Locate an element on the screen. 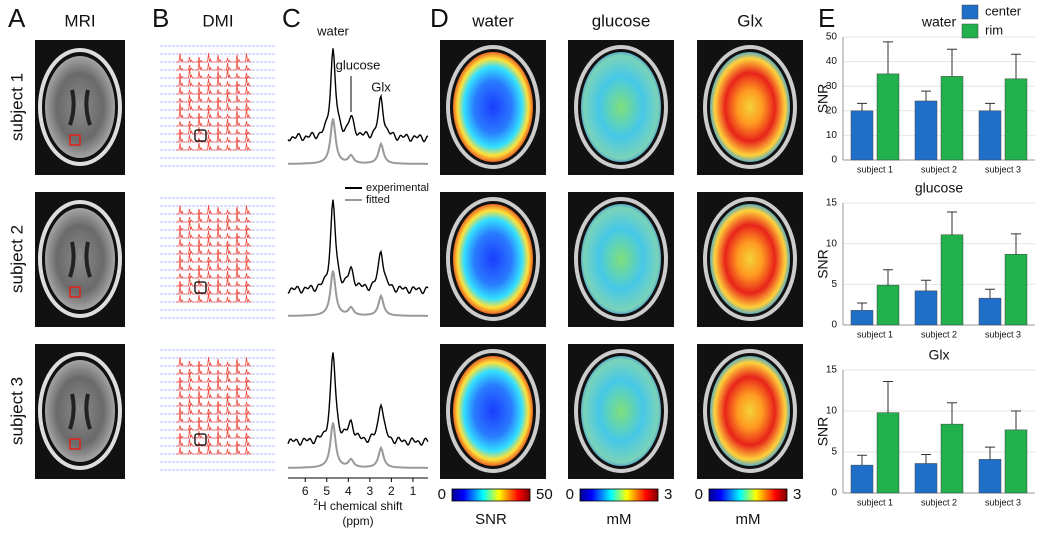  map-glucose is located at coordinates (621, 259).